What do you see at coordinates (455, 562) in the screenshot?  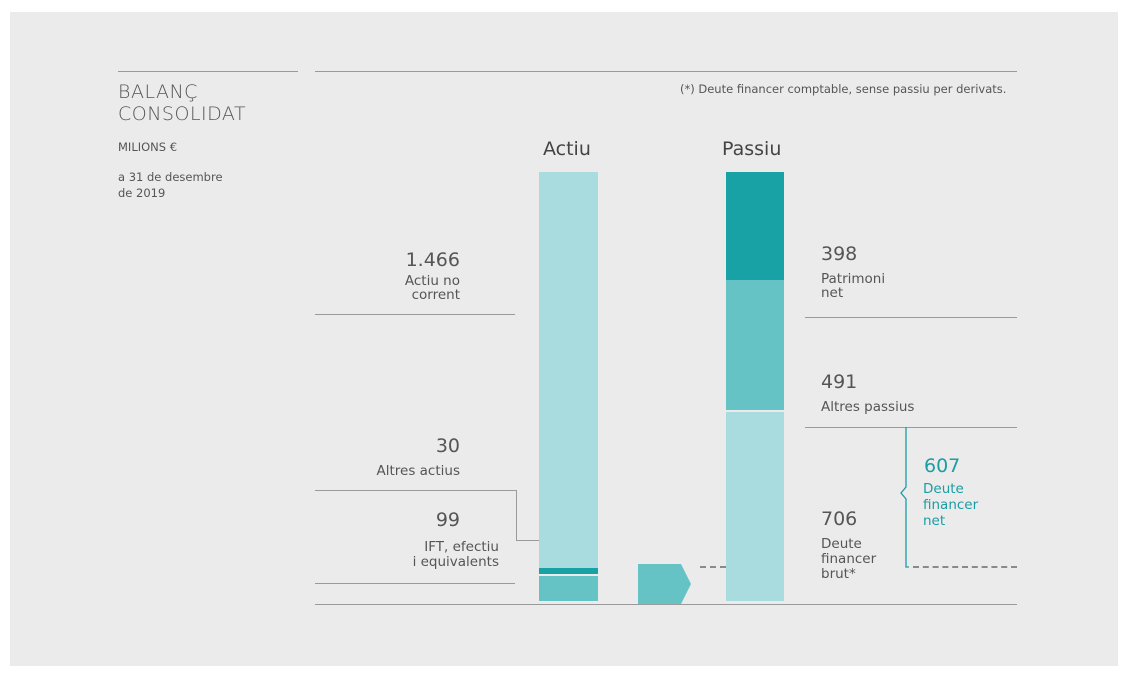 I see `label-ift-efectiu-line2: i equivalents` at bounding box center [455, 562].